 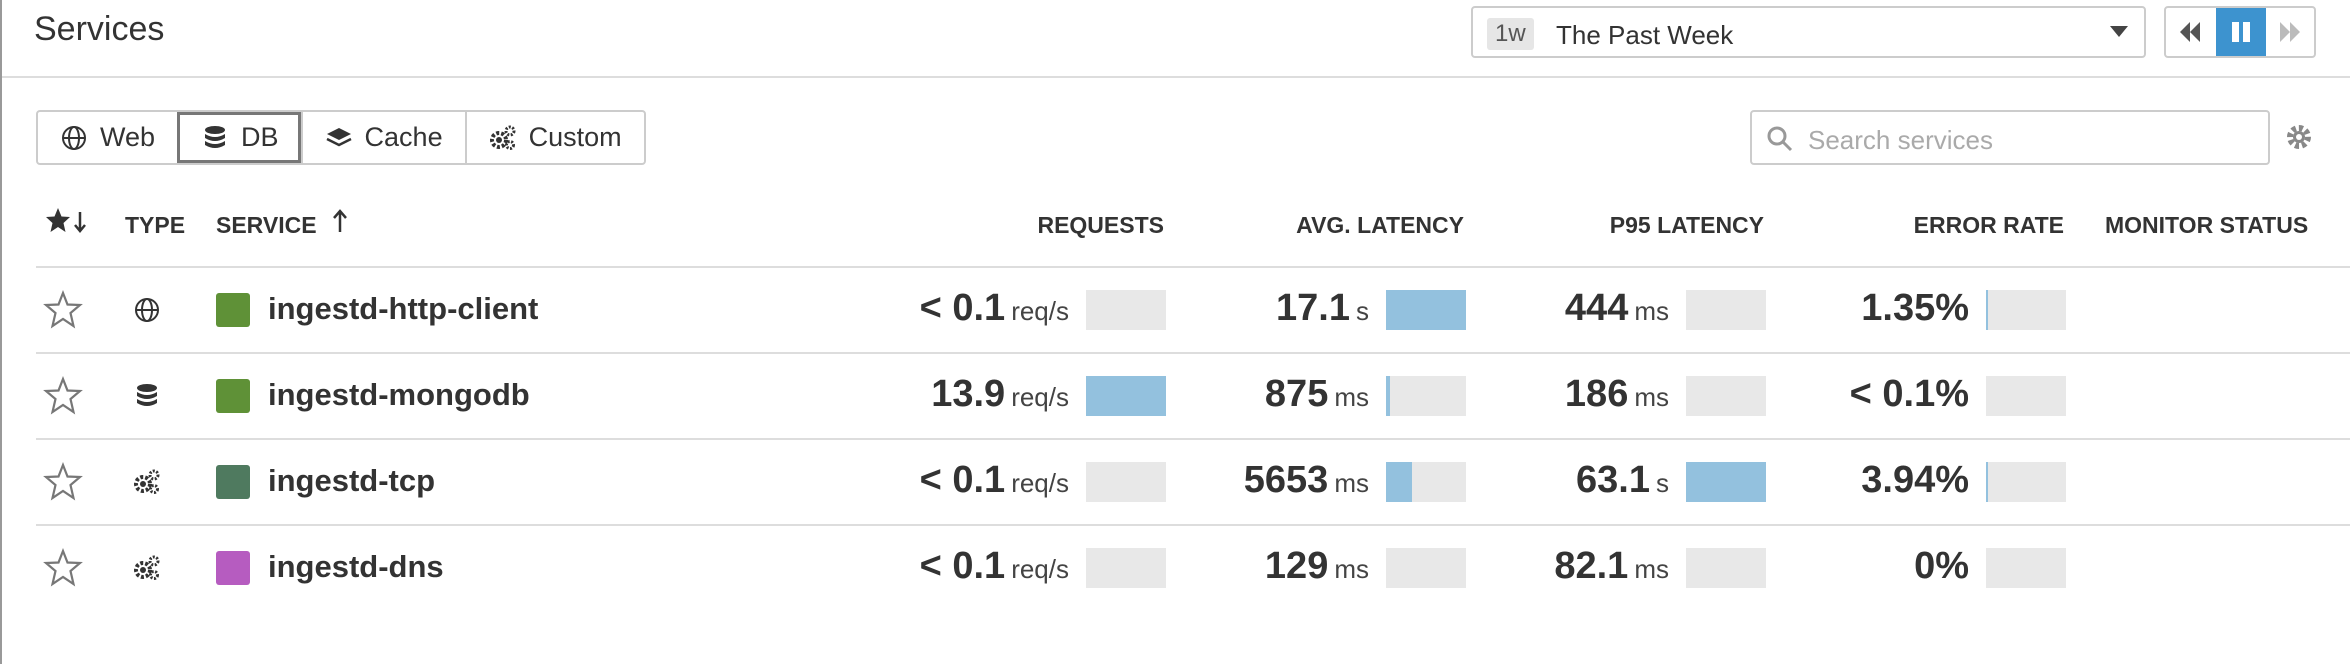 I want to click on metric-value: 63.1 s, so click(x=1622, y=480).